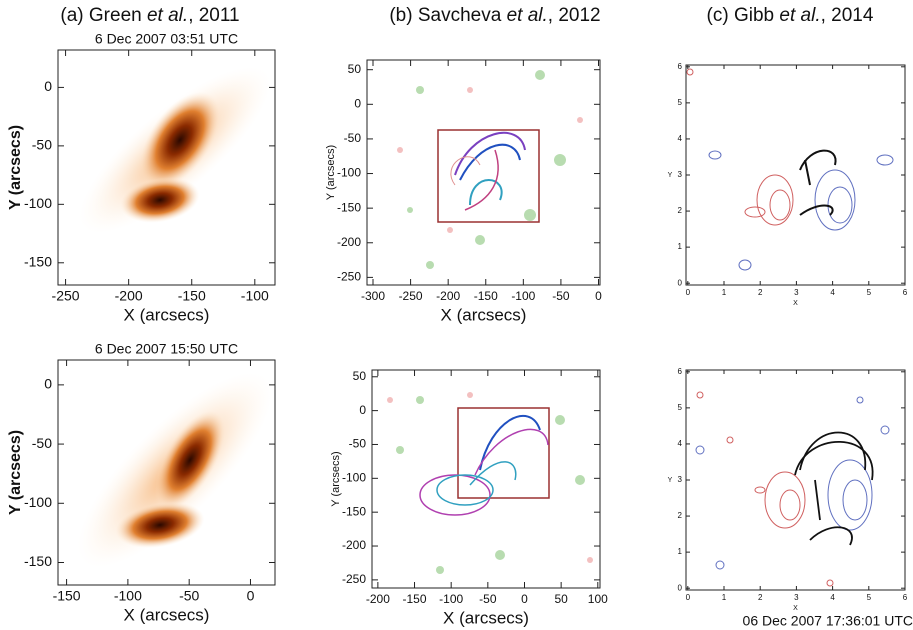 Image resolution: width=913 pixels, height=630 pixels. Describe the element at coordinates (574, 15) in the screenshot. I see `title-part: , 2012` at that location.